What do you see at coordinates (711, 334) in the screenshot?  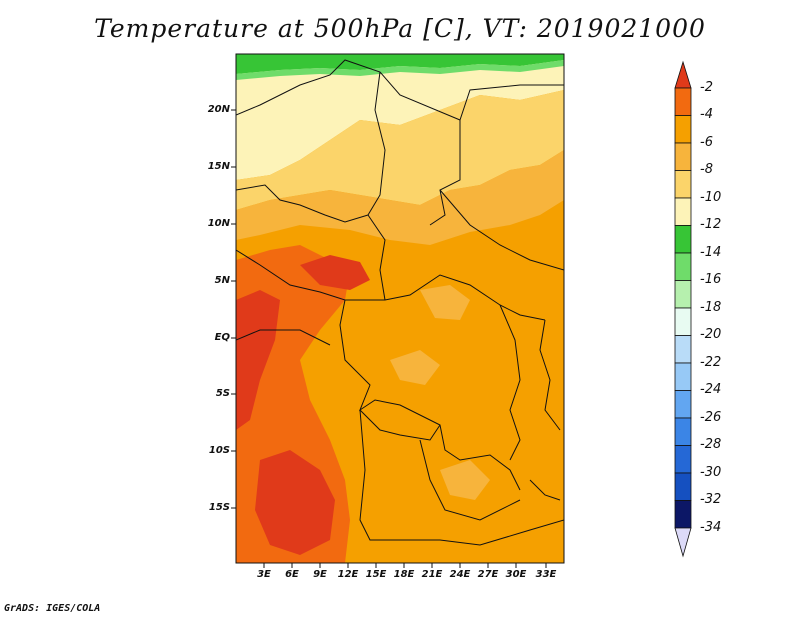 I see `colorbar-label: -20` at bounding box center [711, 334].